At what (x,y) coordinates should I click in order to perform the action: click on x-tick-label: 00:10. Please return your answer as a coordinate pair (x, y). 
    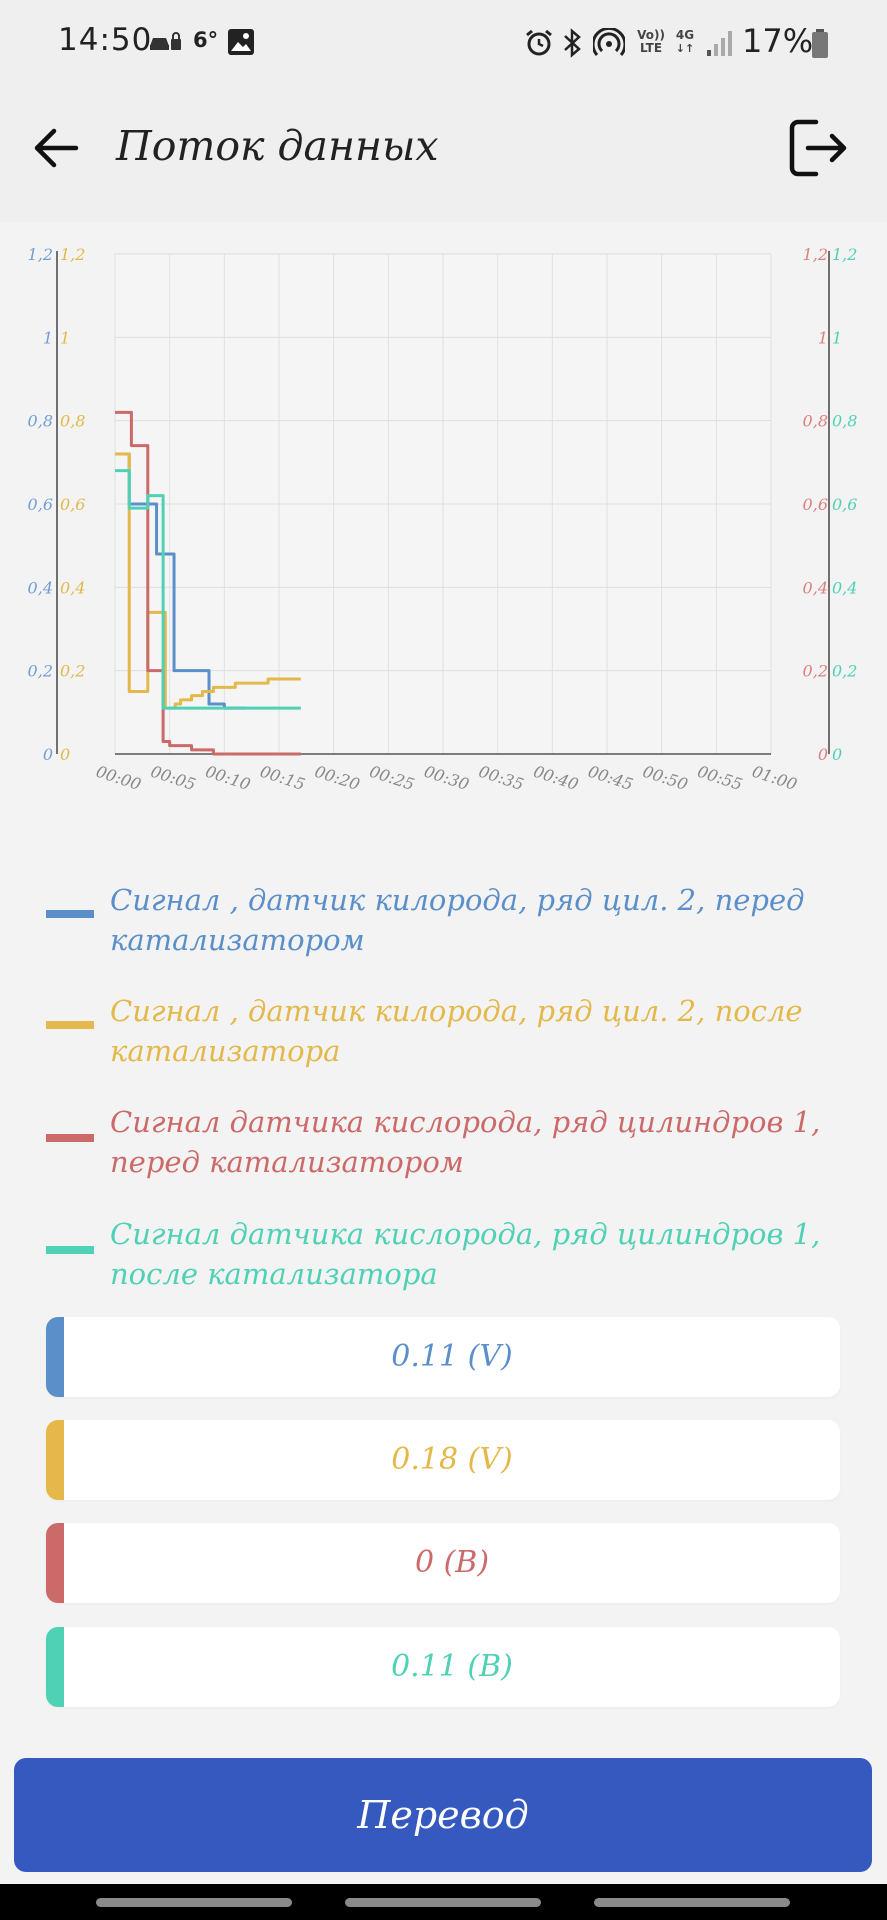
    Looking at the image, I should click on (228, 778).